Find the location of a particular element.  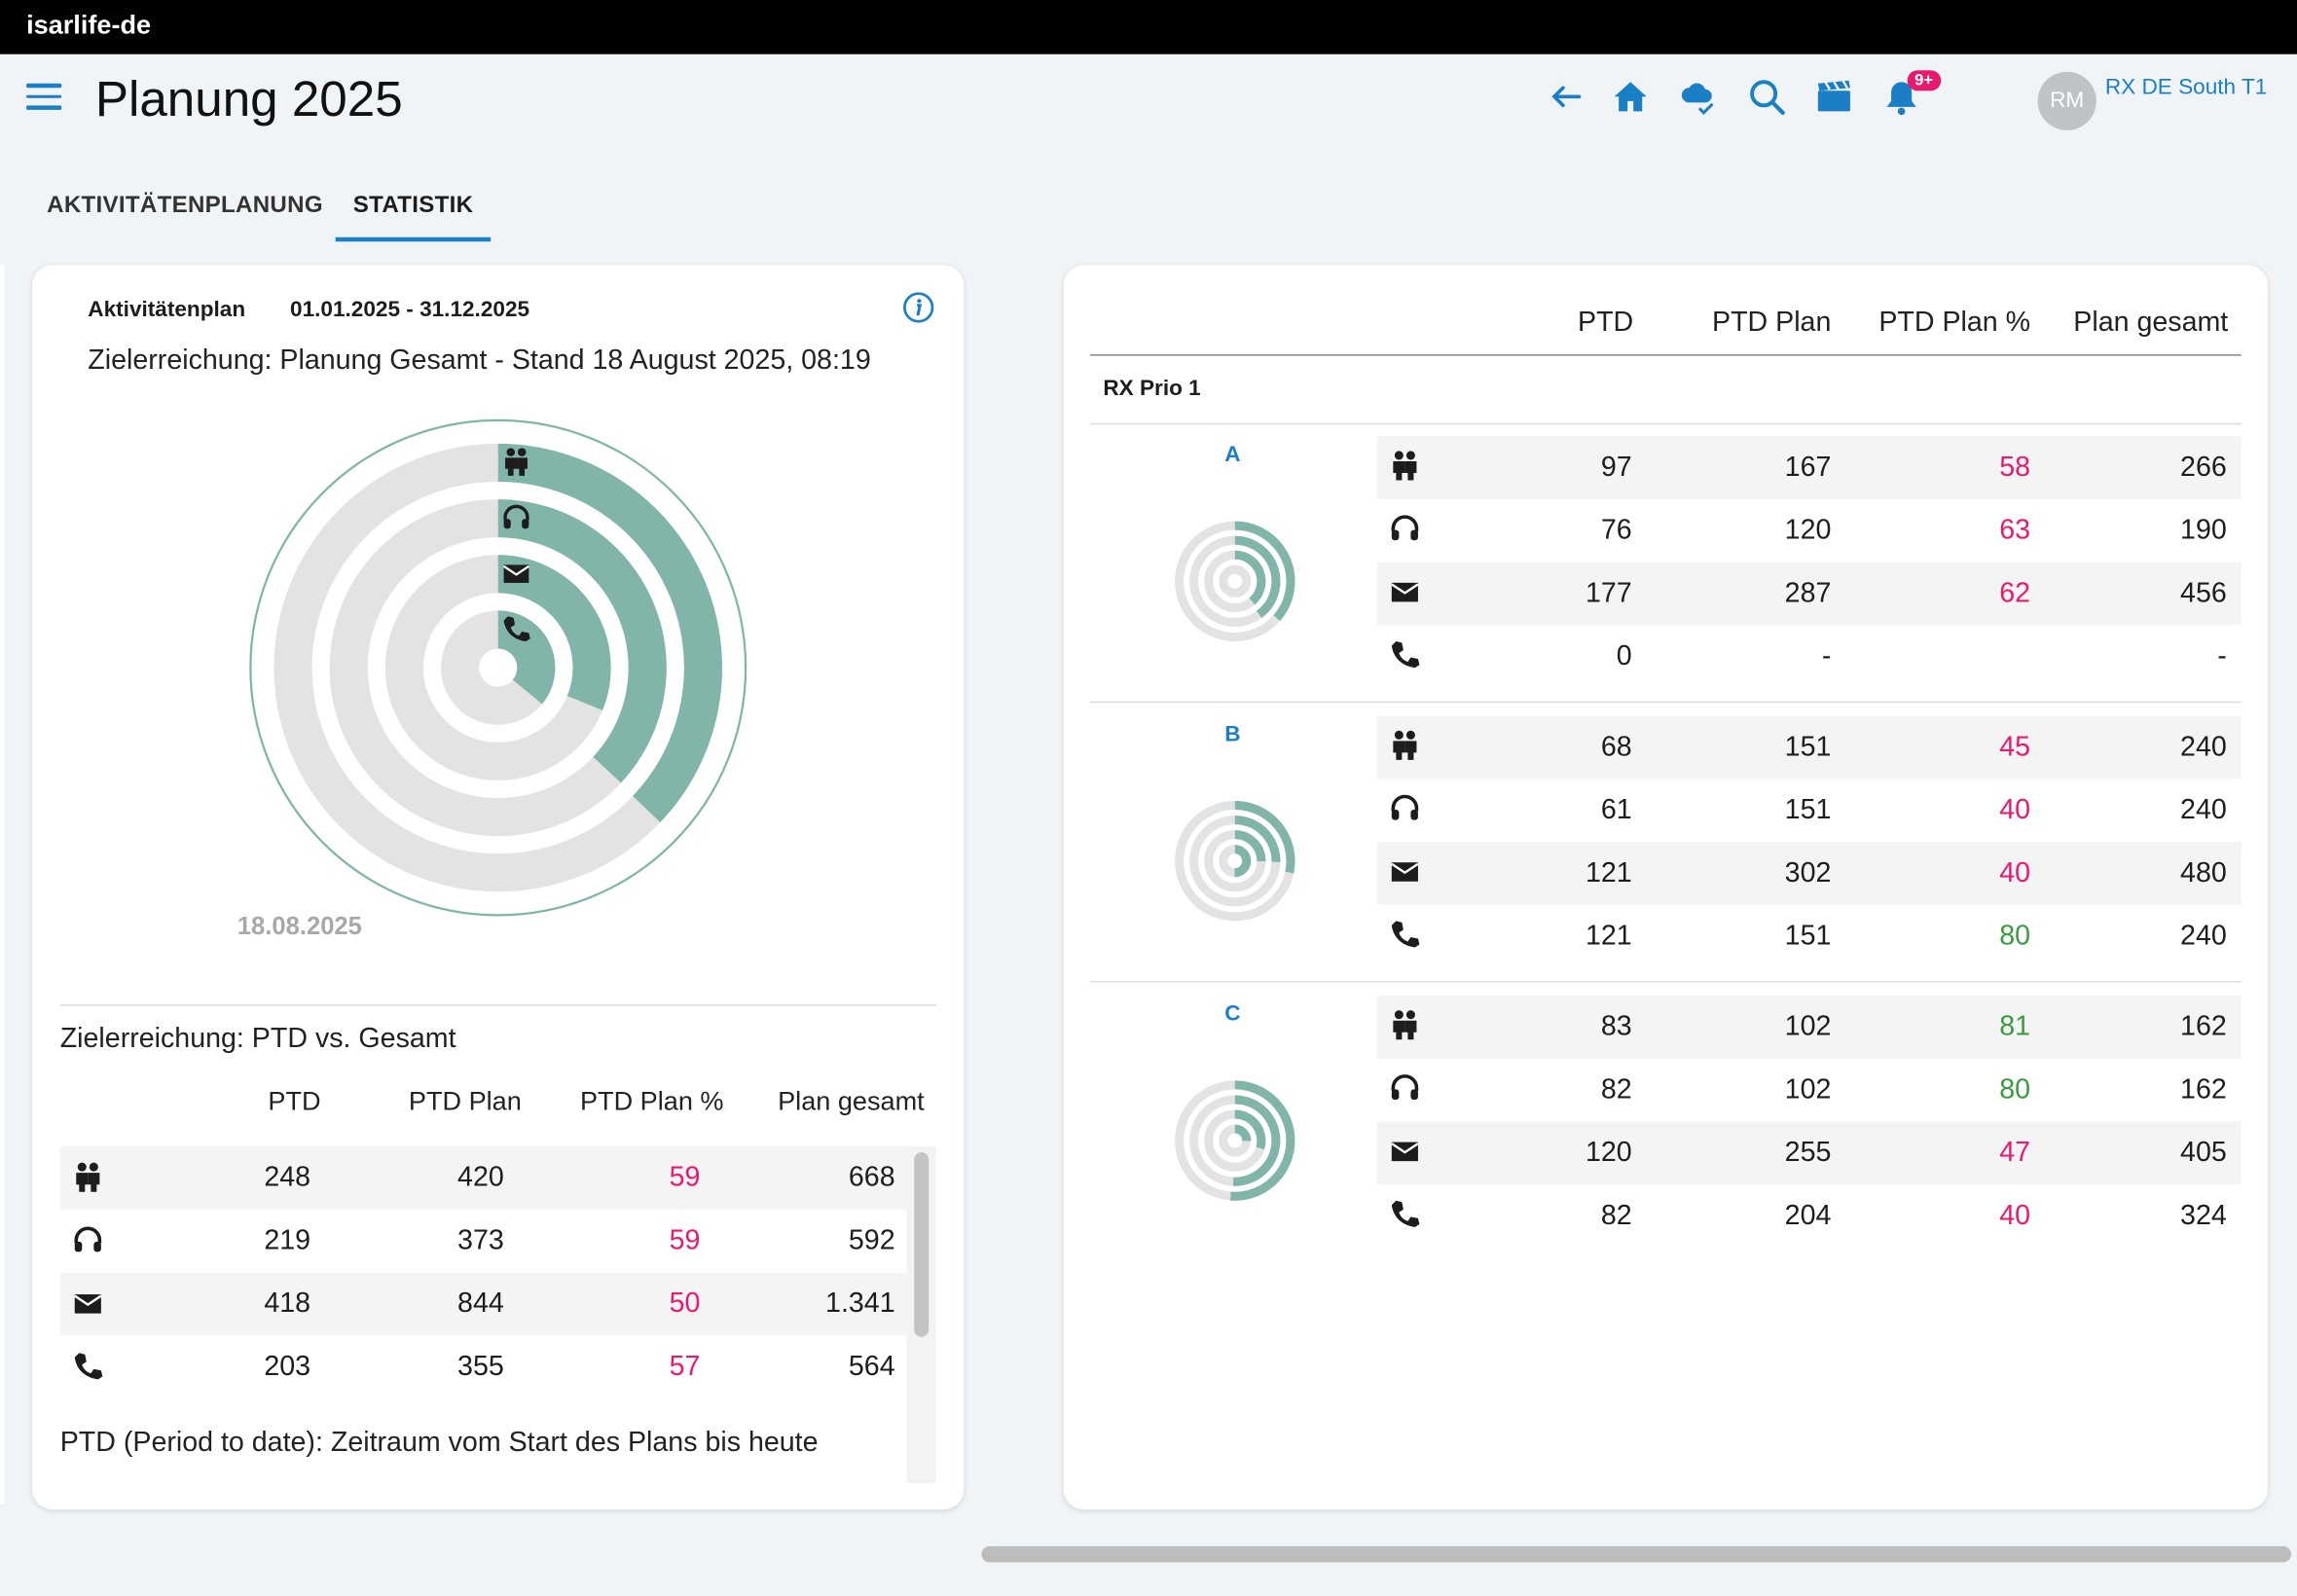

back-arrow-icon is located at coordinates (1566, 97).